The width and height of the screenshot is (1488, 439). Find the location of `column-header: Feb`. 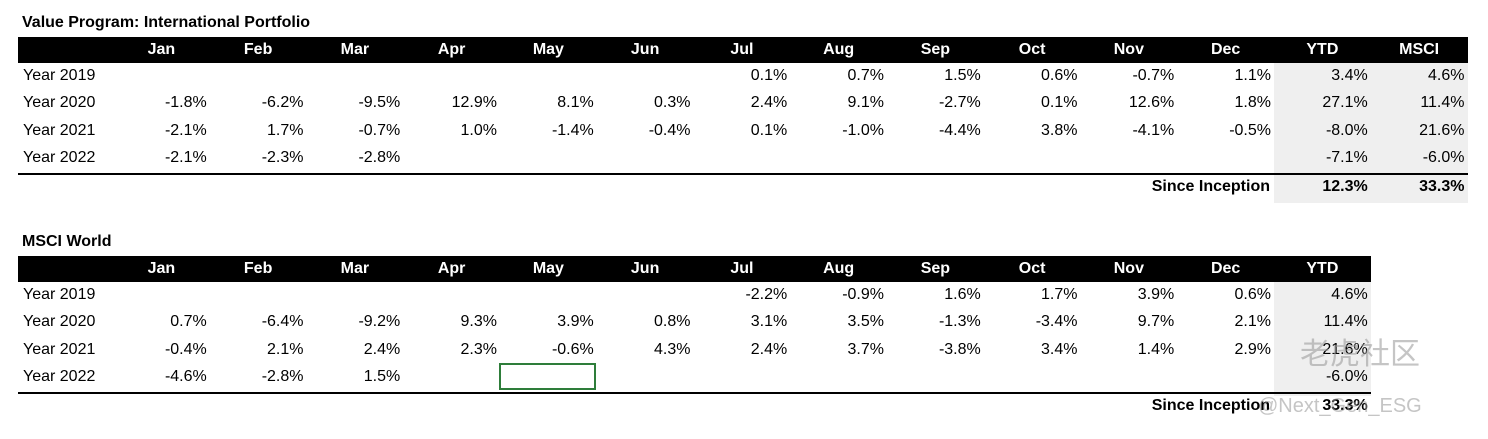

column-header: Feb is located at coordinates (258, 268).